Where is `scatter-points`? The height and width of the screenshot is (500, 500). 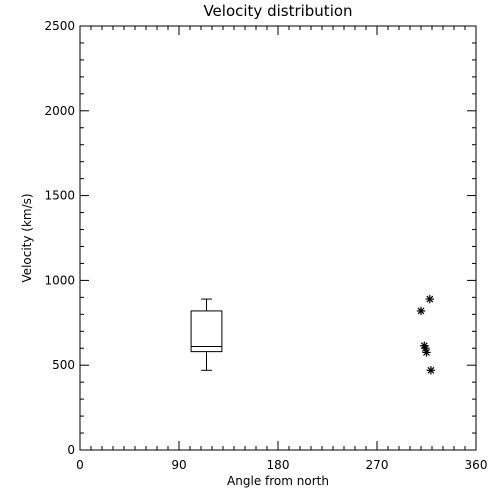 scatter-points is located at coordinates (426, 334).